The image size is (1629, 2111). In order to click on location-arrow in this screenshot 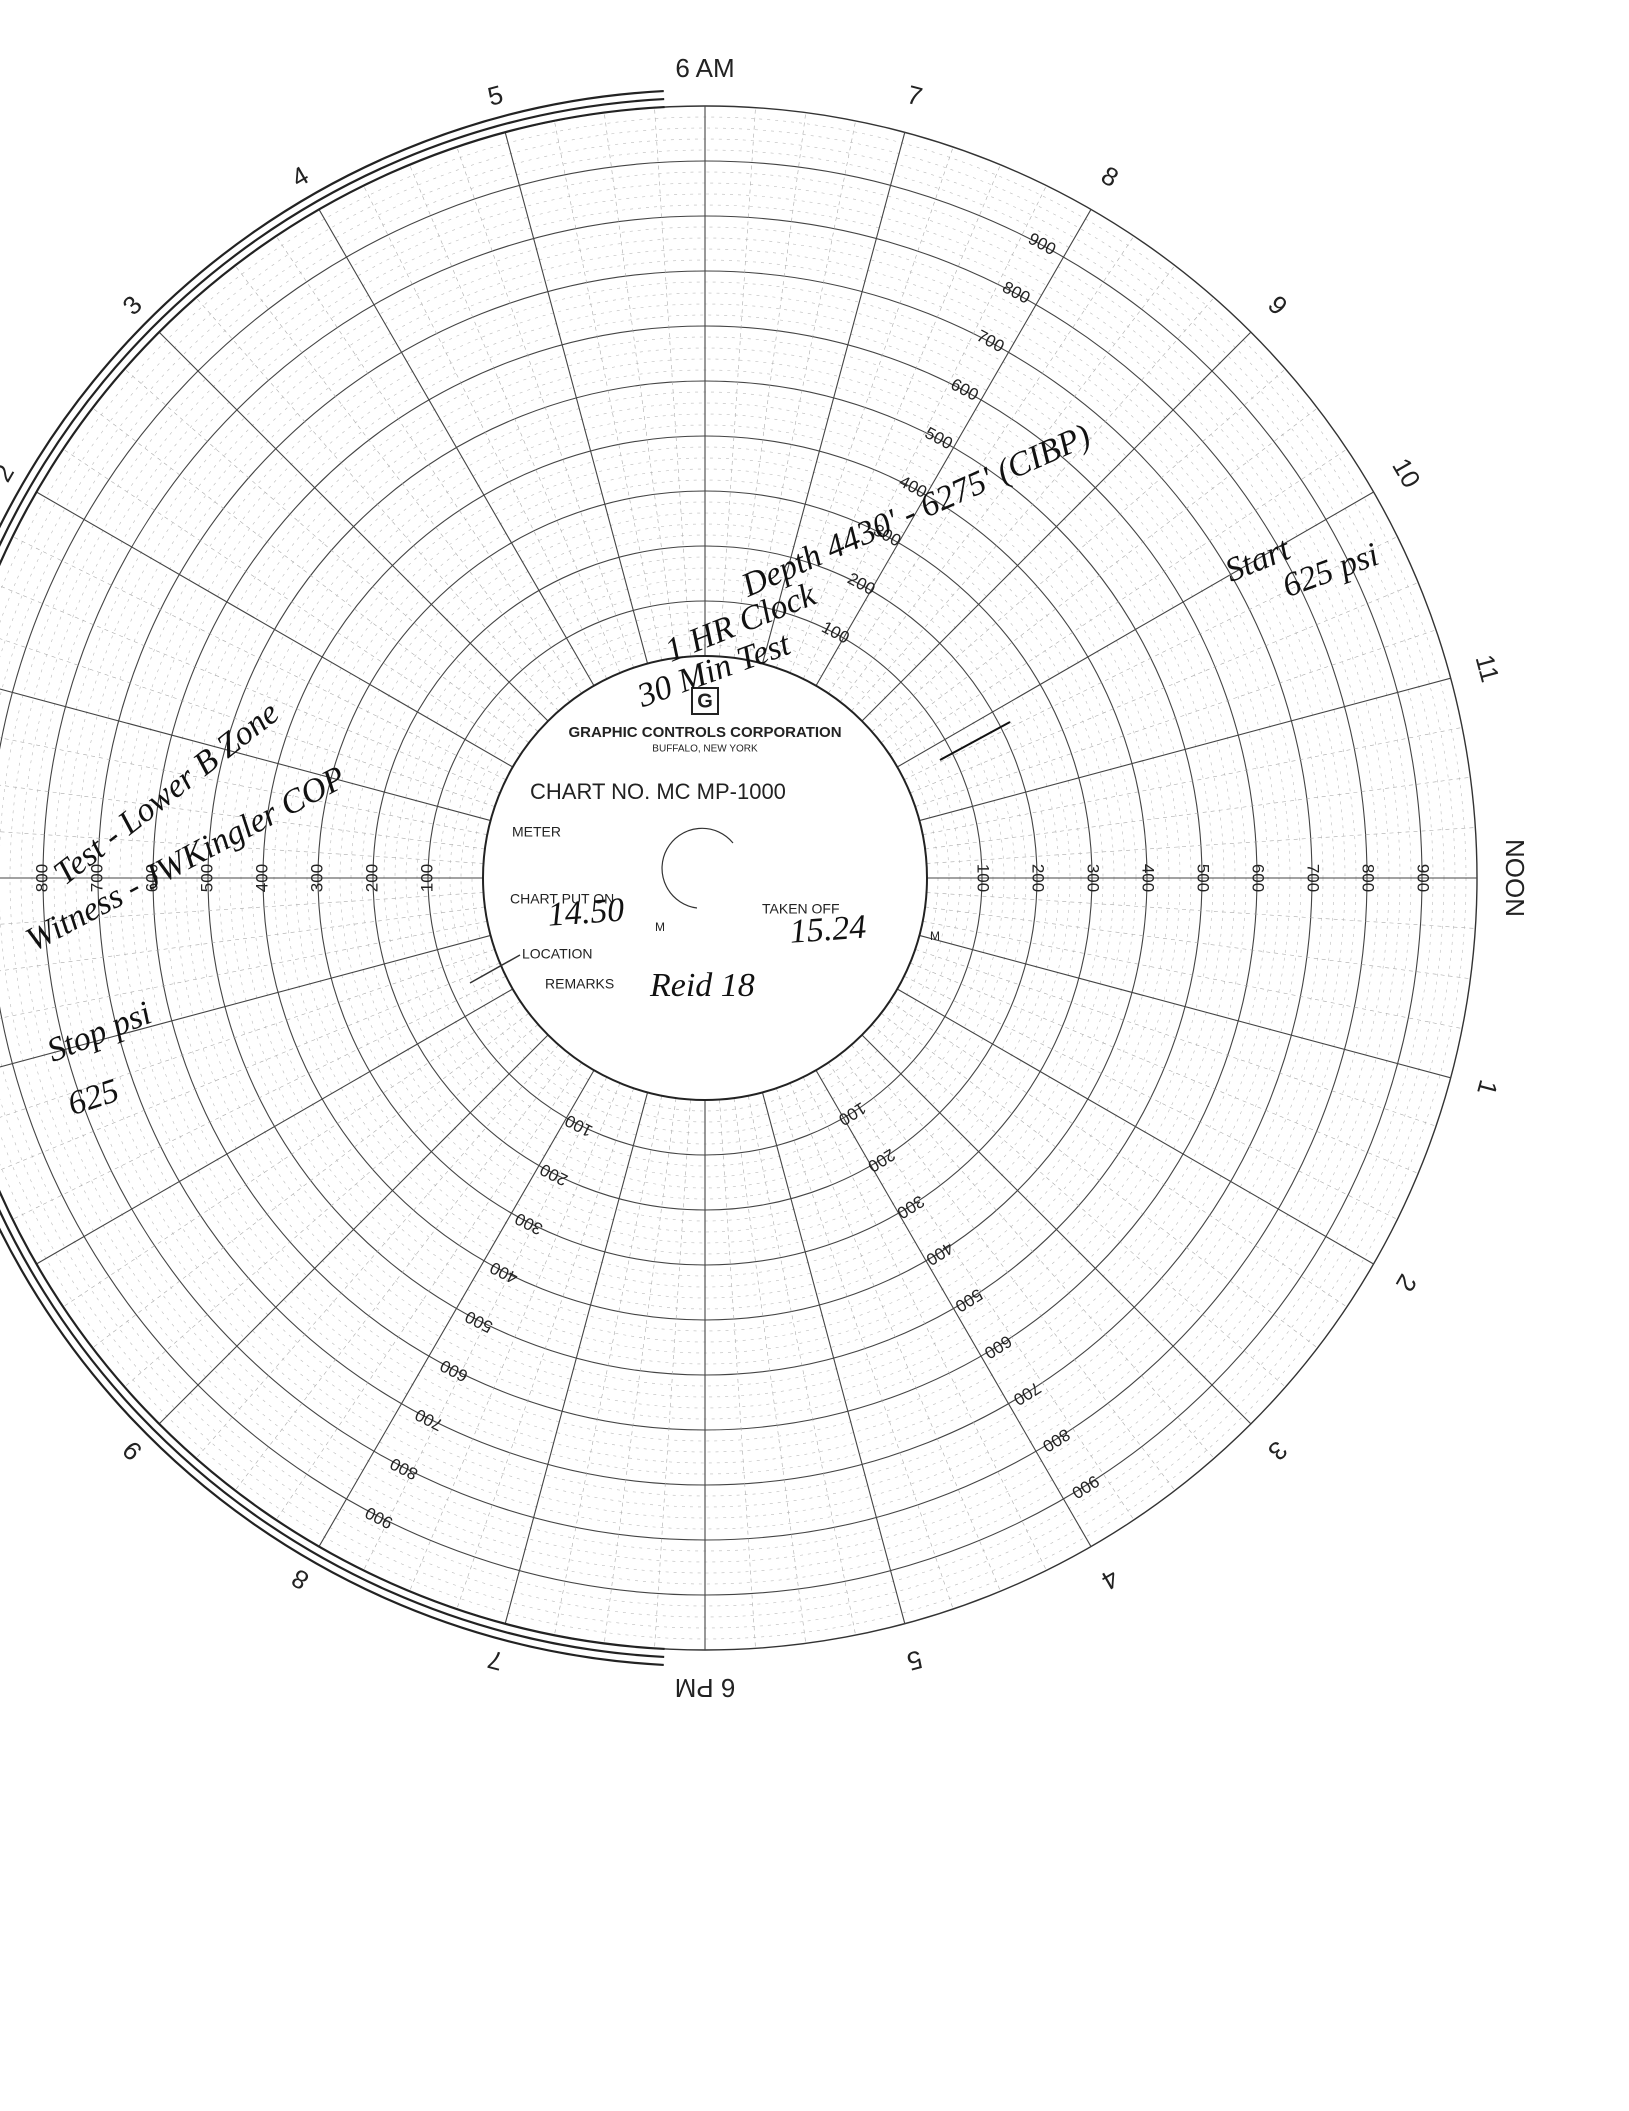, I will do `click(495, 969)`.